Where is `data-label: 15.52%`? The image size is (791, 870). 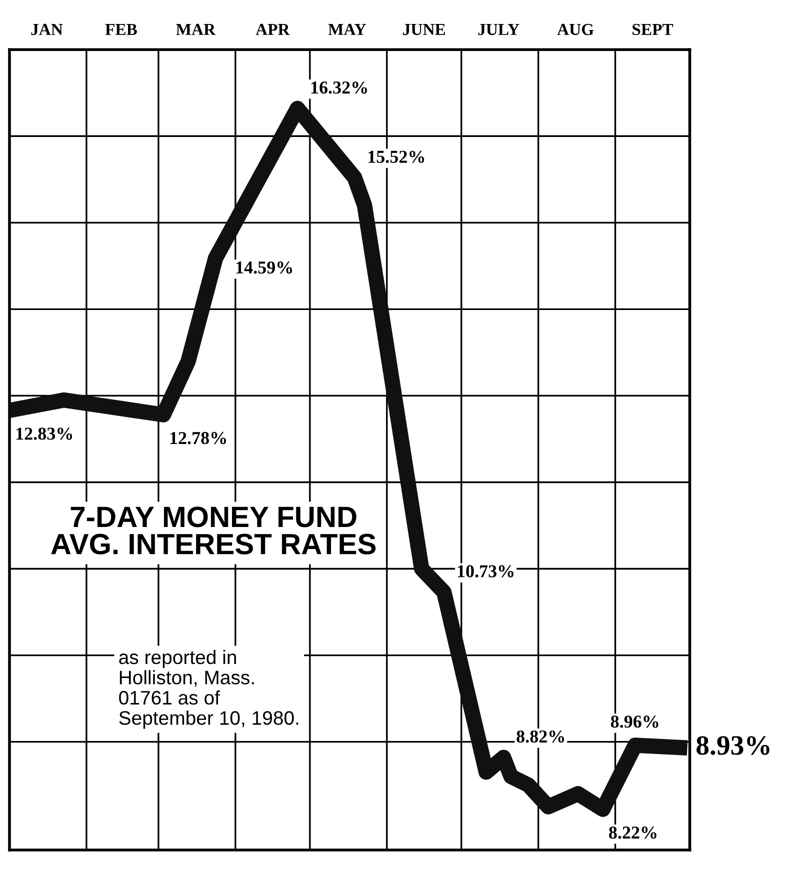
data-label: 15.52% is located at coordinates (396, 156).